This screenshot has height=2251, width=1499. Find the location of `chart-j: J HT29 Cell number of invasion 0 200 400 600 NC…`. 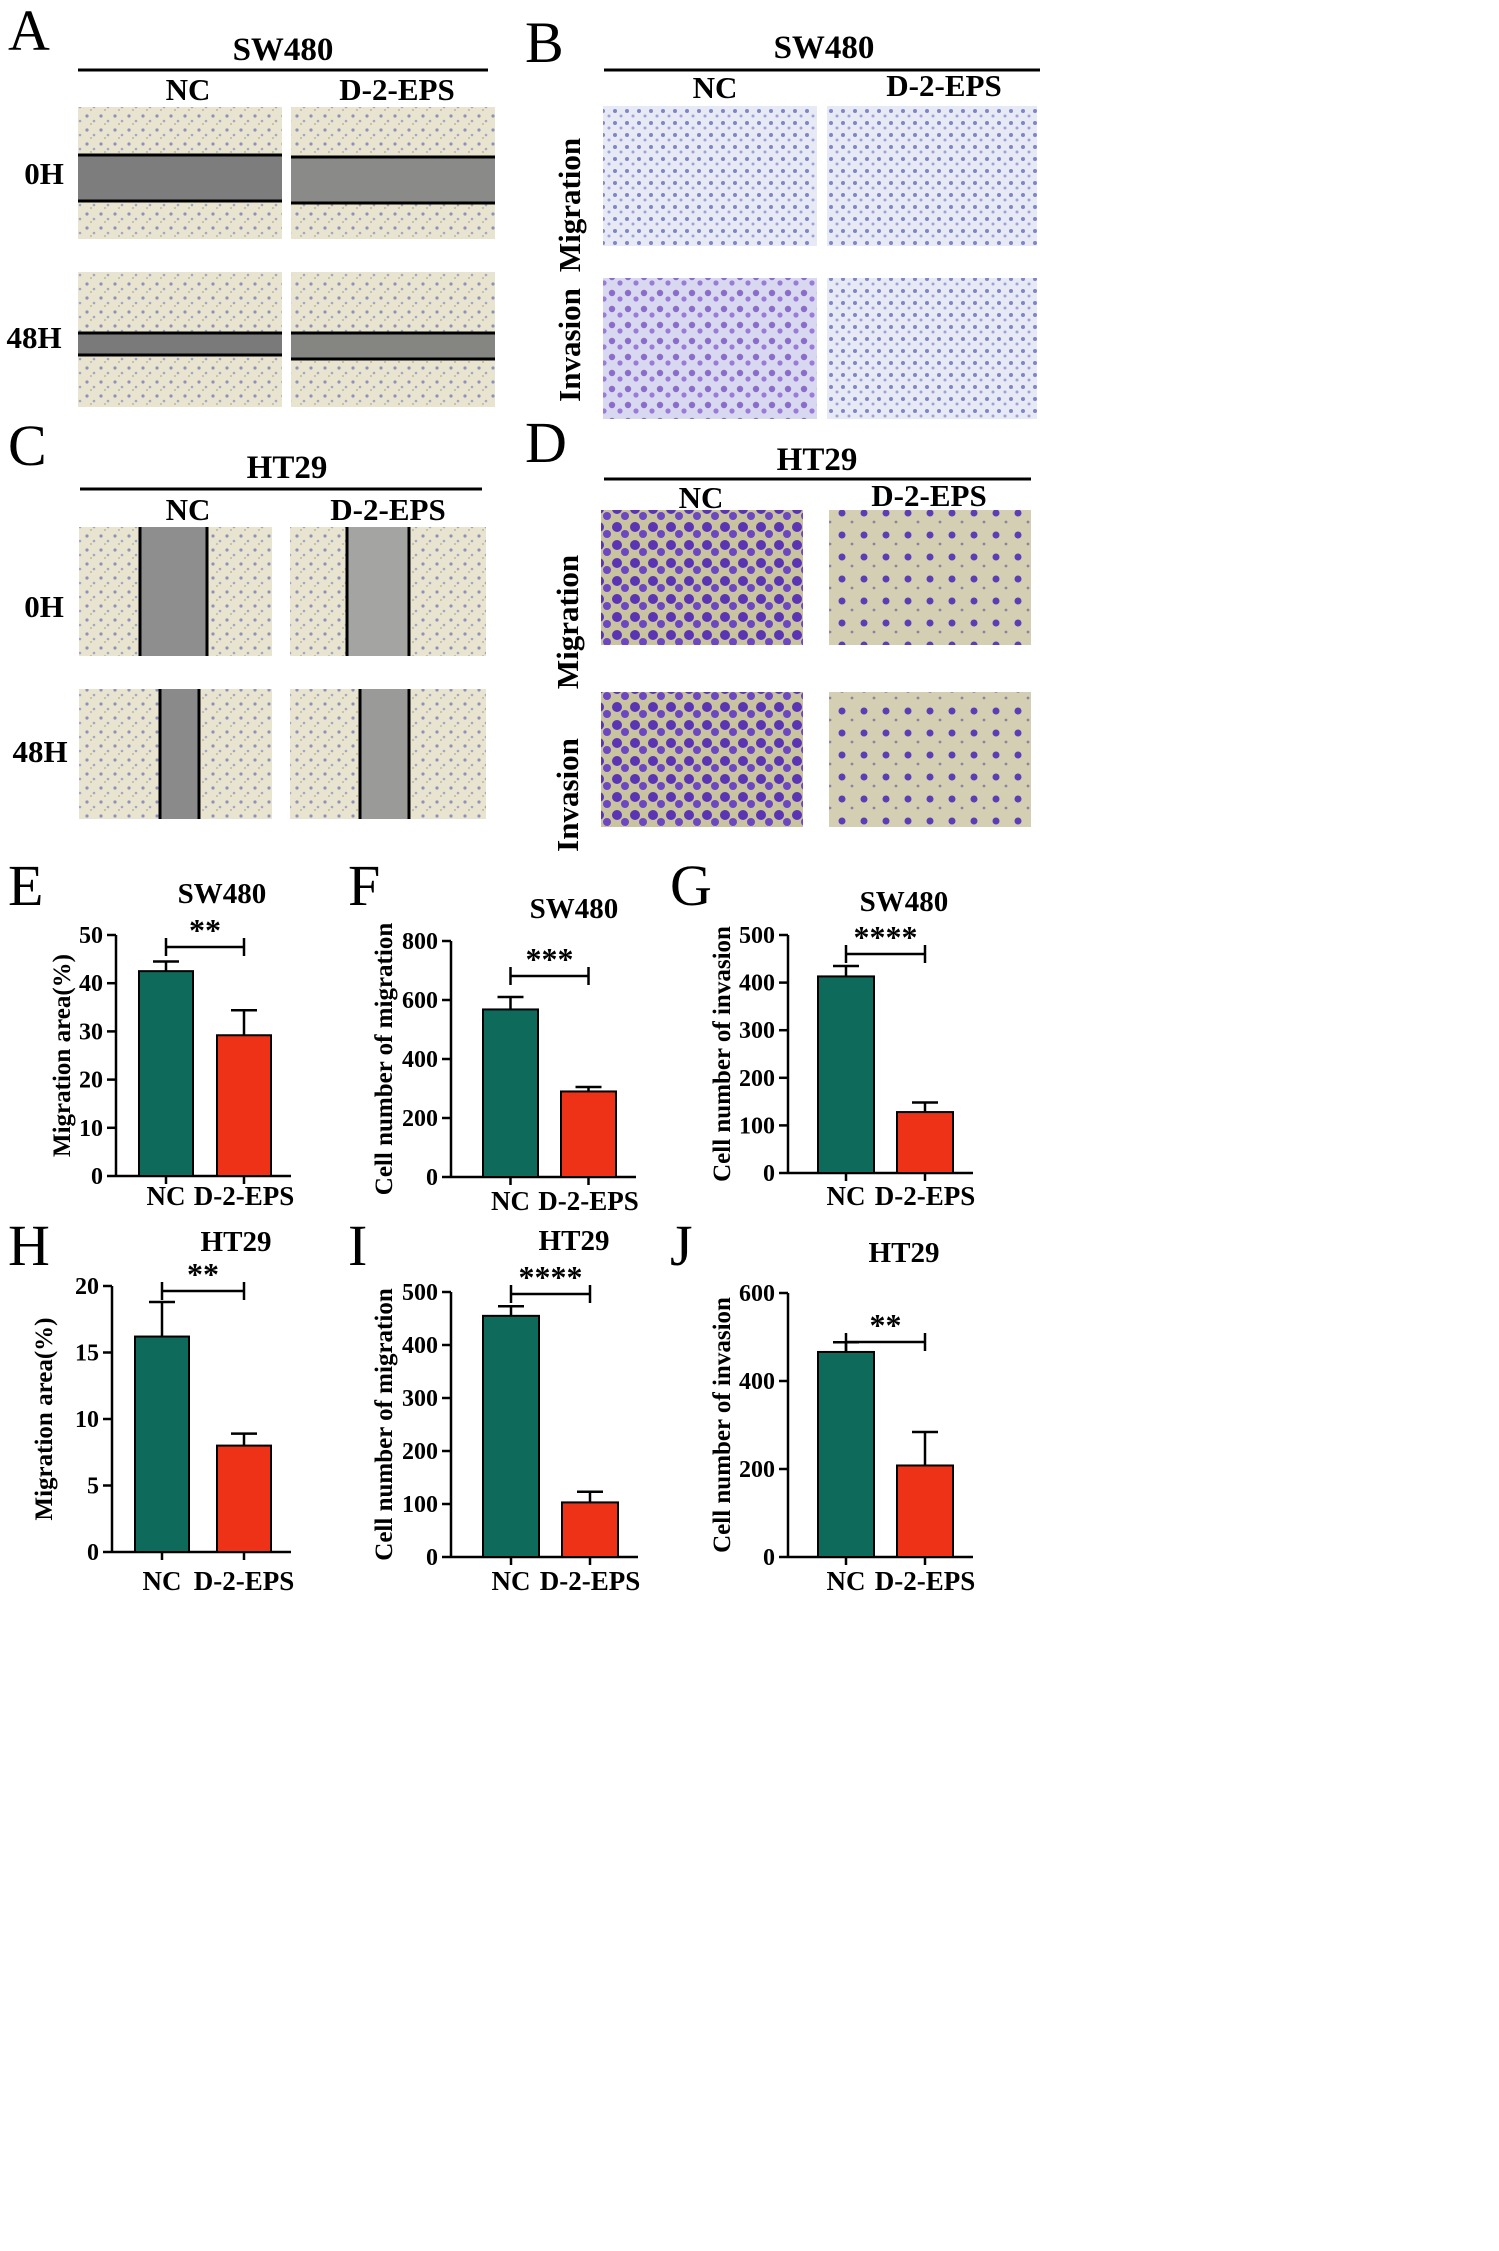

chart-j: J HT29 Cell number of invasion 0 200 400 600 NC… is located at coordinates (822, 1404).